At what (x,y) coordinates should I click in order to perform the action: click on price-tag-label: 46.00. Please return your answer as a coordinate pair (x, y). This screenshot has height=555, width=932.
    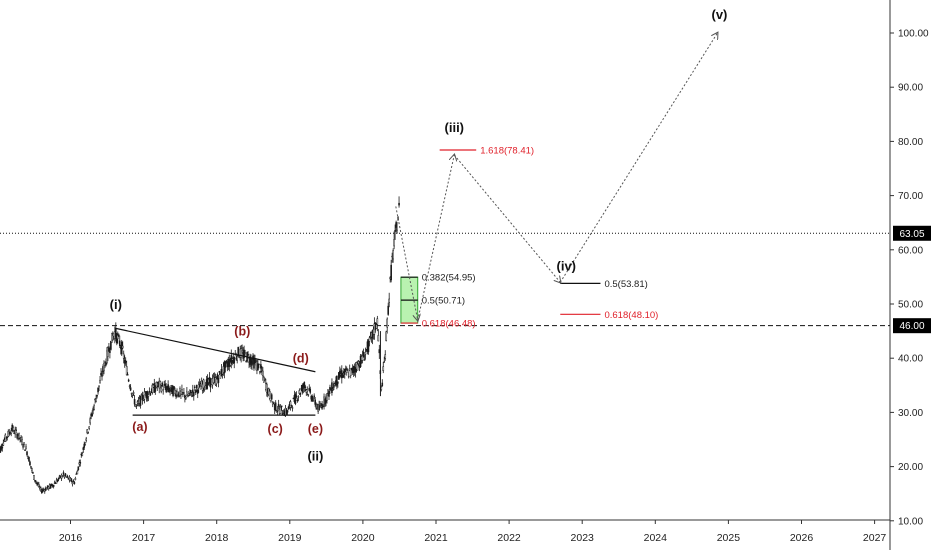
    Looking at the image, I should click on (911, 326).